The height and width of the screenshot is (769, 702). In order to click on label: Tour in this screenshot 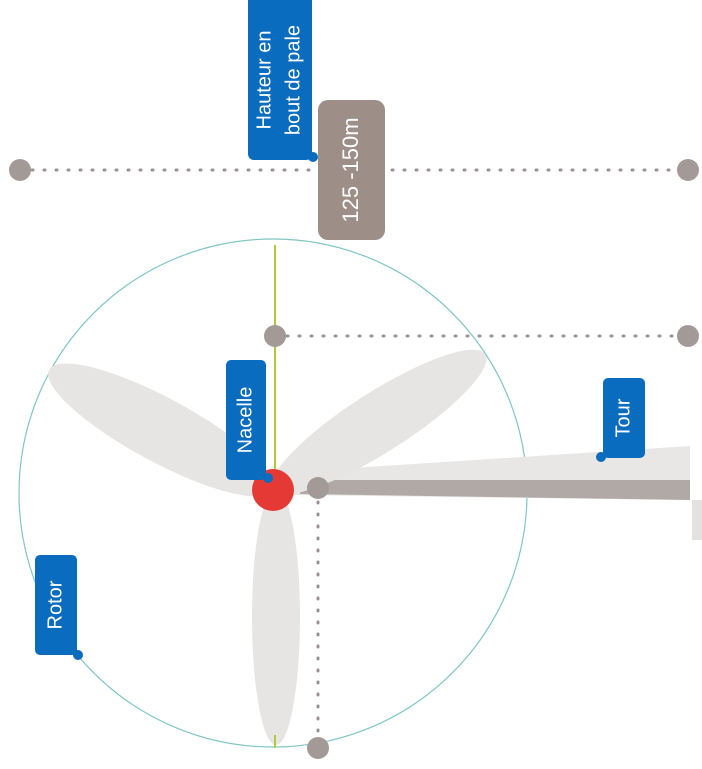, I will do `click(623, 417)`.